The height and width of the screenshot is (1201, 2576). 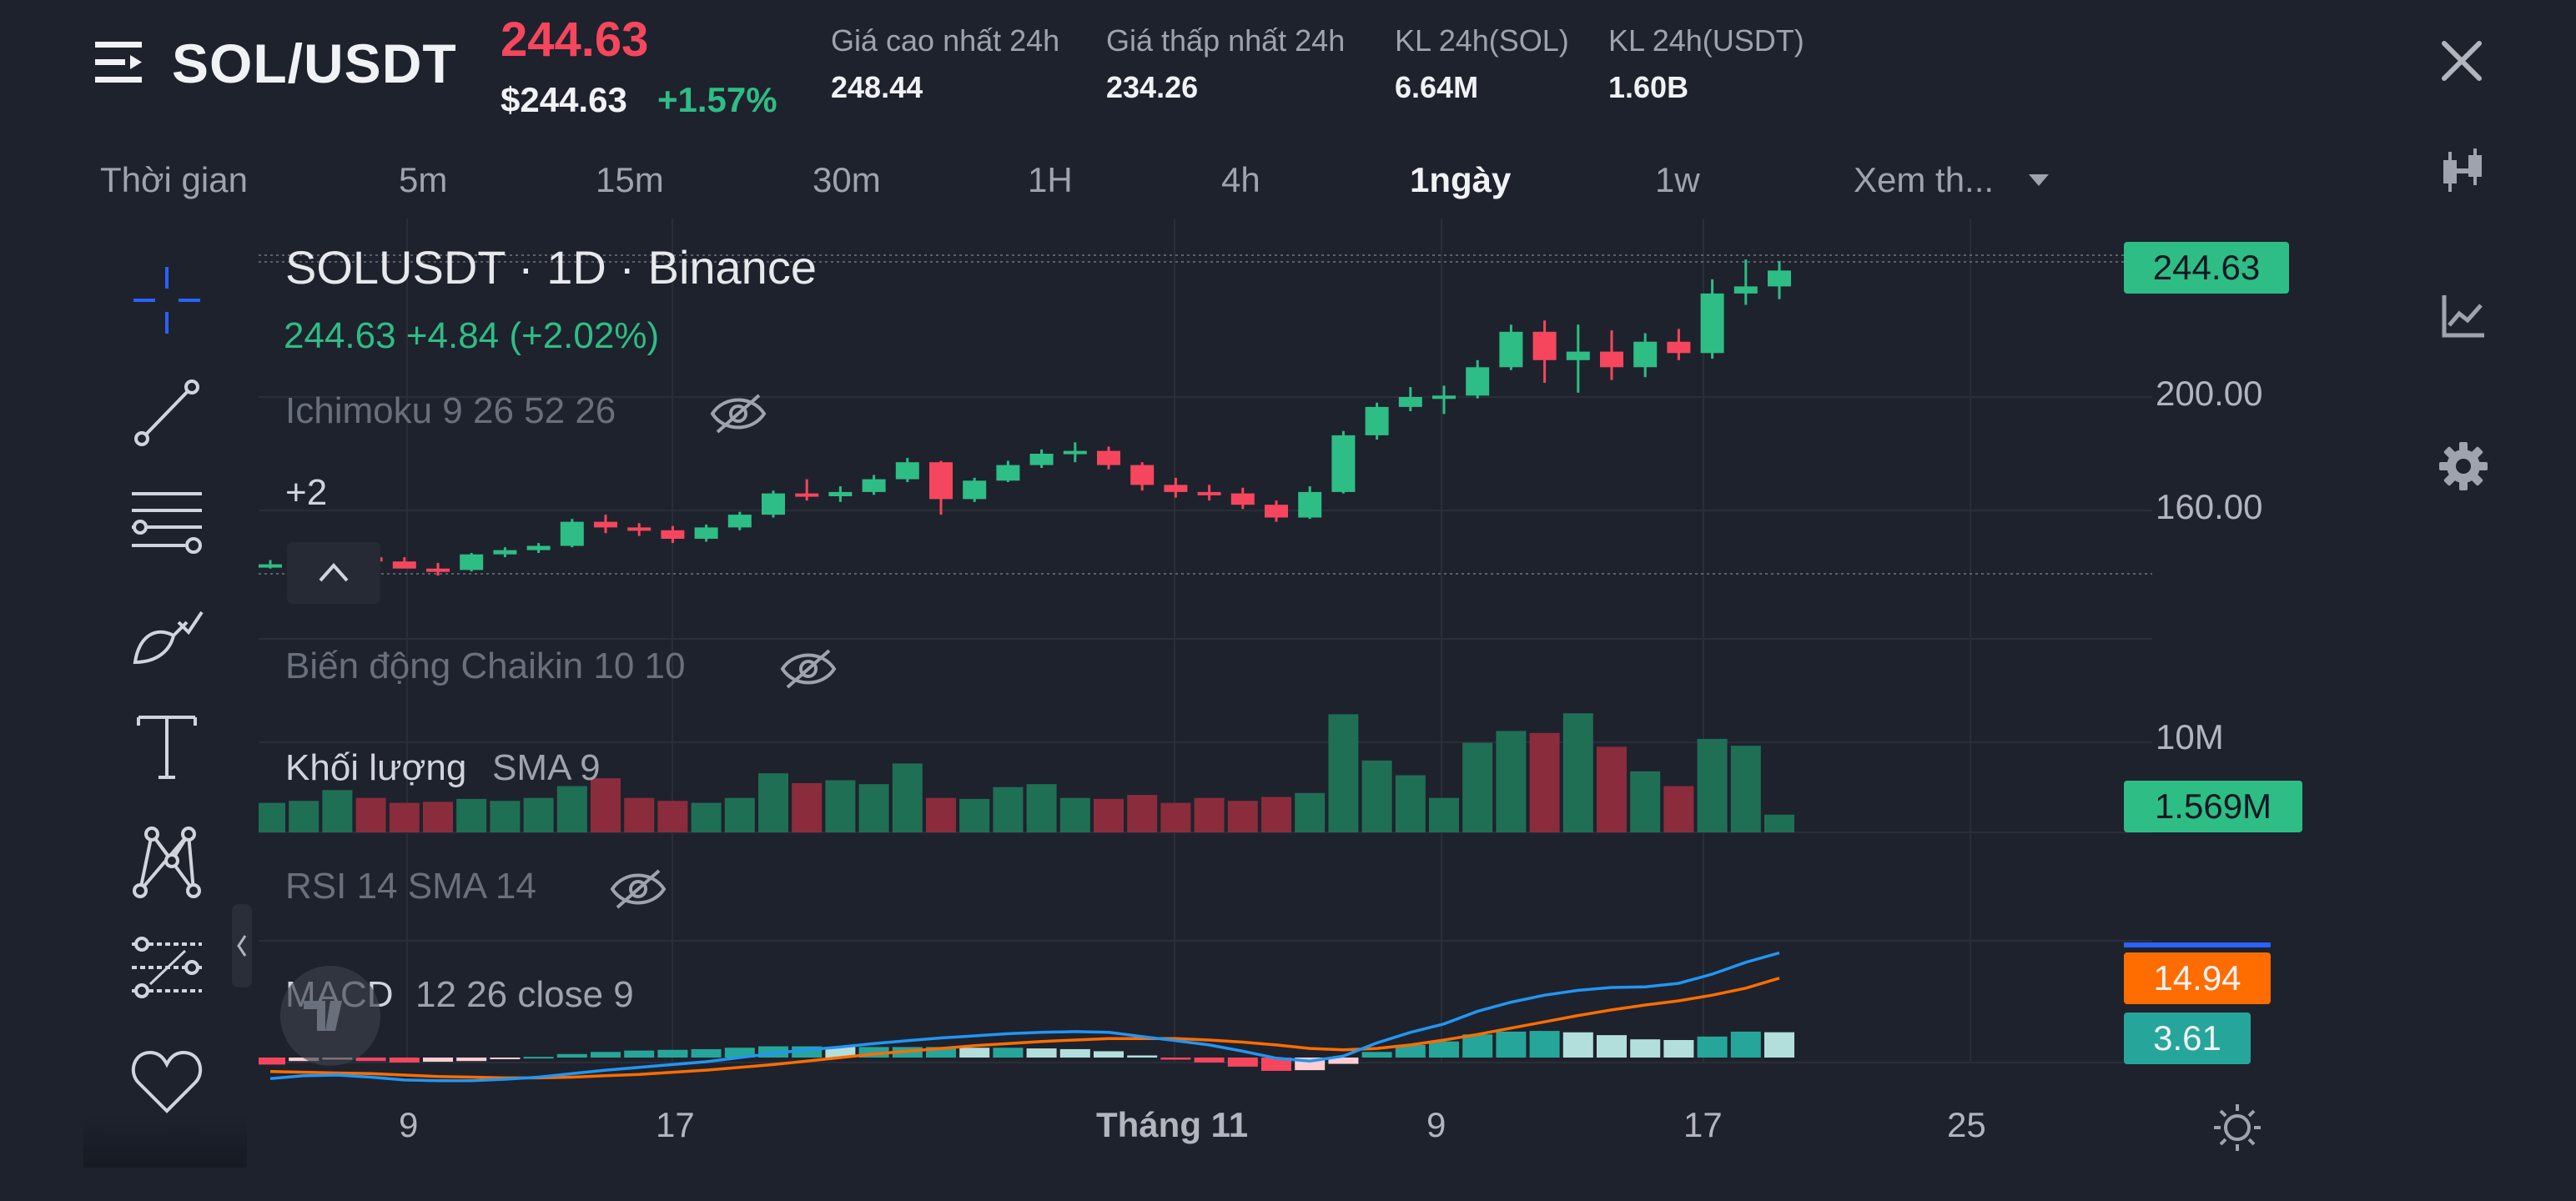 What do you see at coordinates (450, 411) in the screenshot?
I see `ichimoku-legend: Ichimoku 9 26 52 26` at bounding box center [450, 411].